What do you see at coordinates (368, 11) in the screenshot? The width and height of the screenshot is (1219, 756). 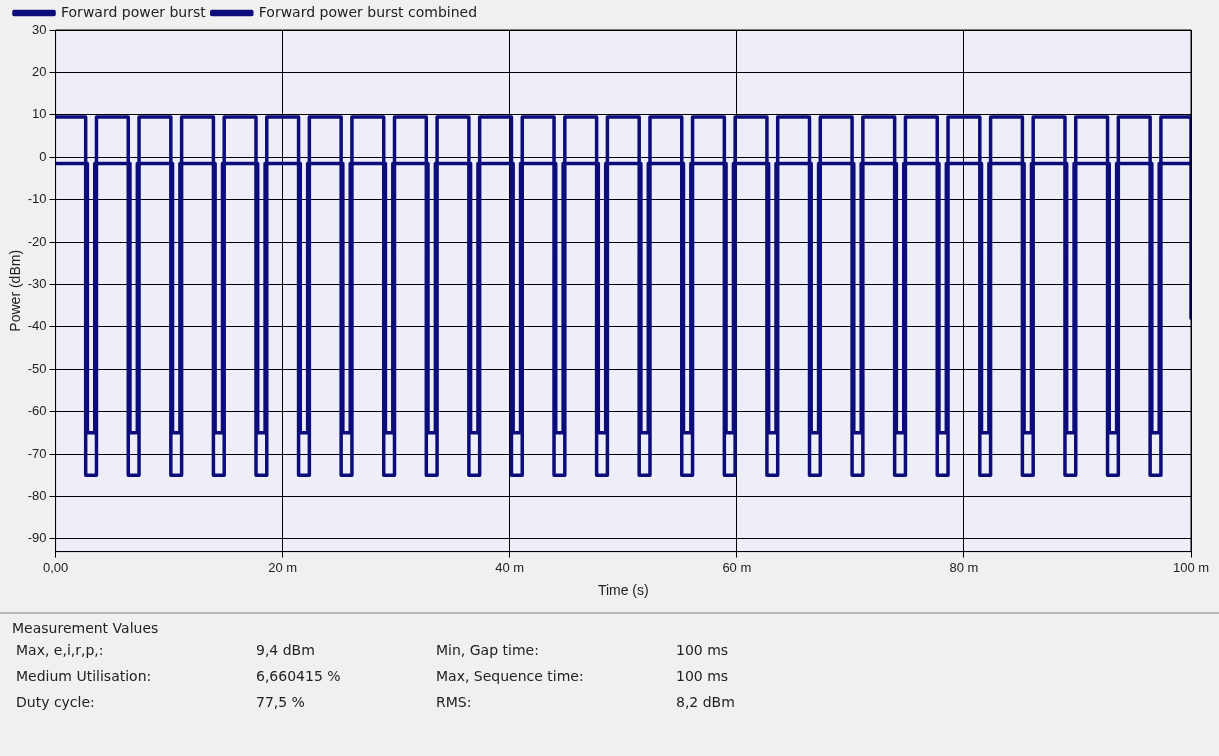 I see `legend-label: Forward power burst combined` at bounding box center [368, 11].